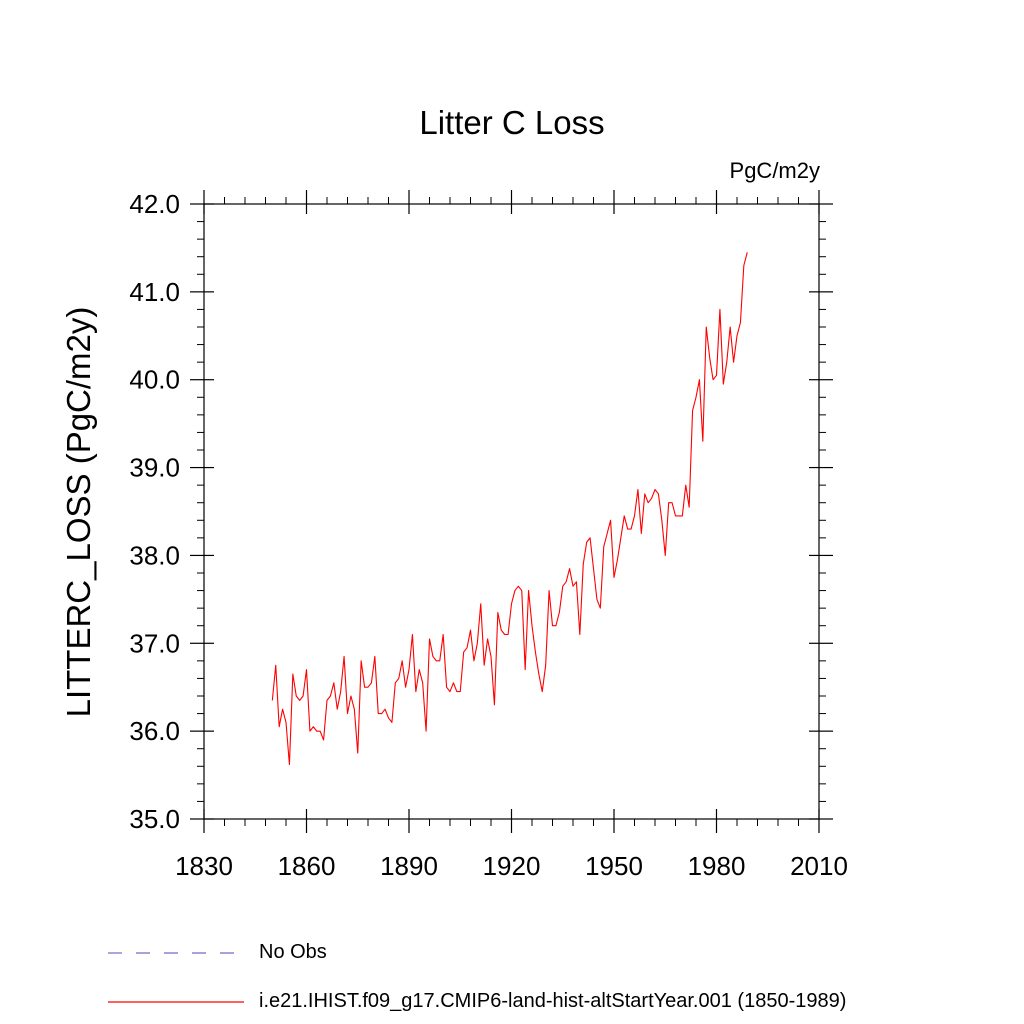  I want to click on x-tick-labels: 1830 1860 1890 1920 1950 1980 2010, so click(511, 866).